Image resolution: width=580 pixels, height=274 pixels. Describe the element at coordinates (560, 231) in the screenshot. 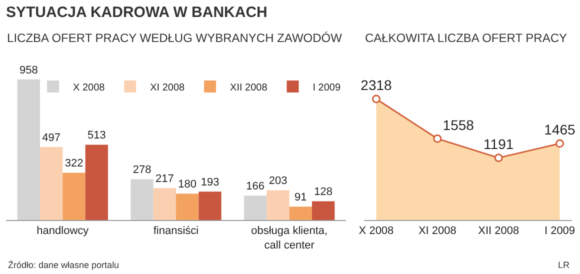

I see `x-tick-label: I 2009` at that location.